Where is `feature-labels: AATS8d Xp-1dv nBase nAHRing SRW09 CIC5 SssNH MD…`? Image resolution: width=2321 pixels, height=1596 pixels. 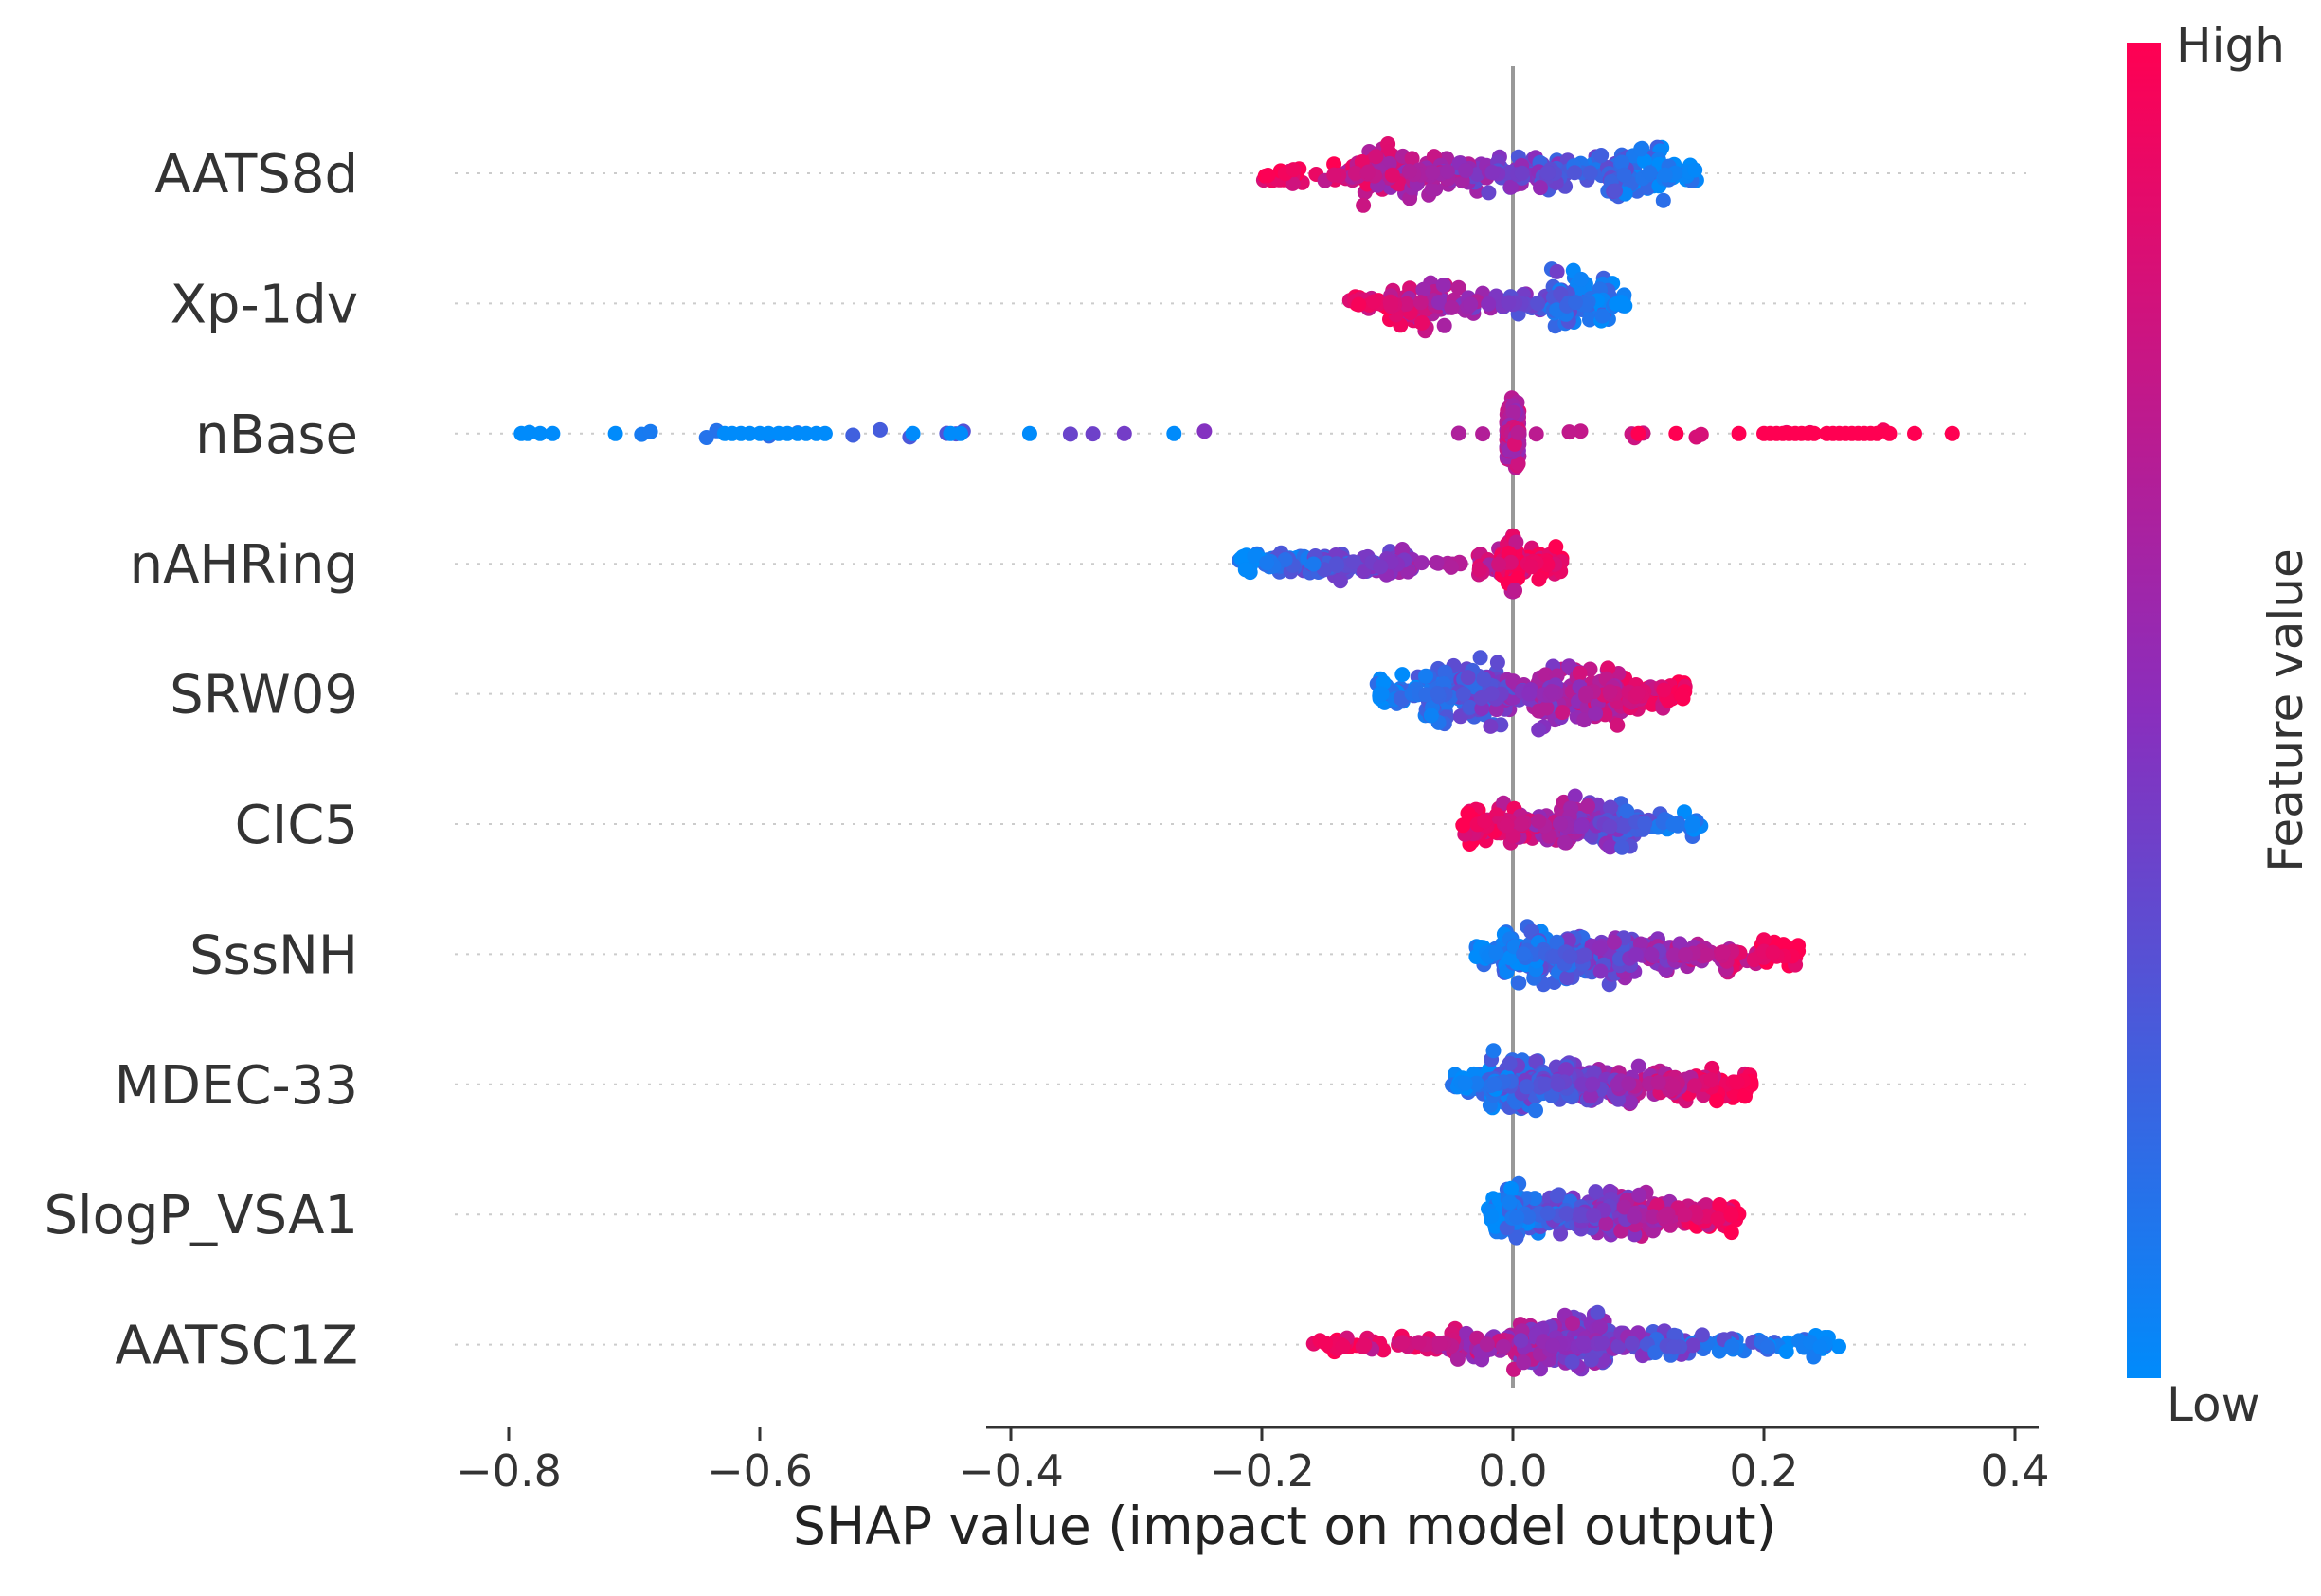 feature-labels: AATS8d Xp-1dv nBase nAHRing SRW09 CIC5 SssNH MD… is located at coordinates (201, 760).